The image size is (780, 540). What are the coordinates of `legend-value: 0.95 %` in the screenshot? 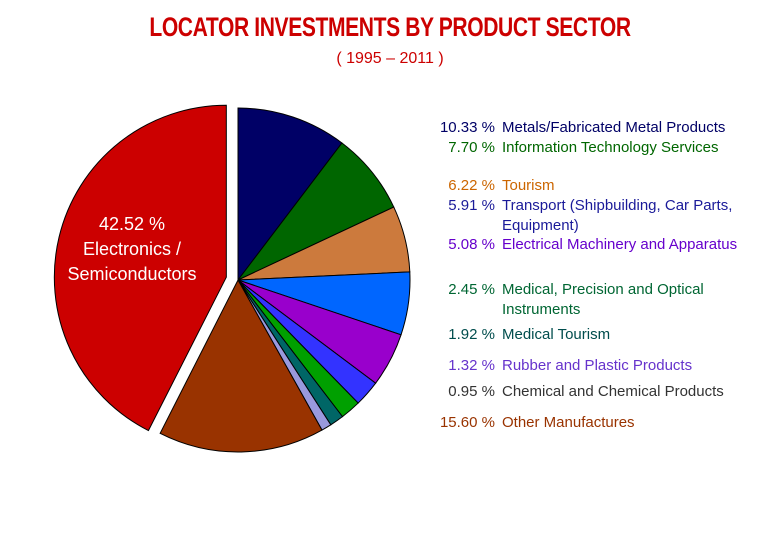 It's located at (471, 391).